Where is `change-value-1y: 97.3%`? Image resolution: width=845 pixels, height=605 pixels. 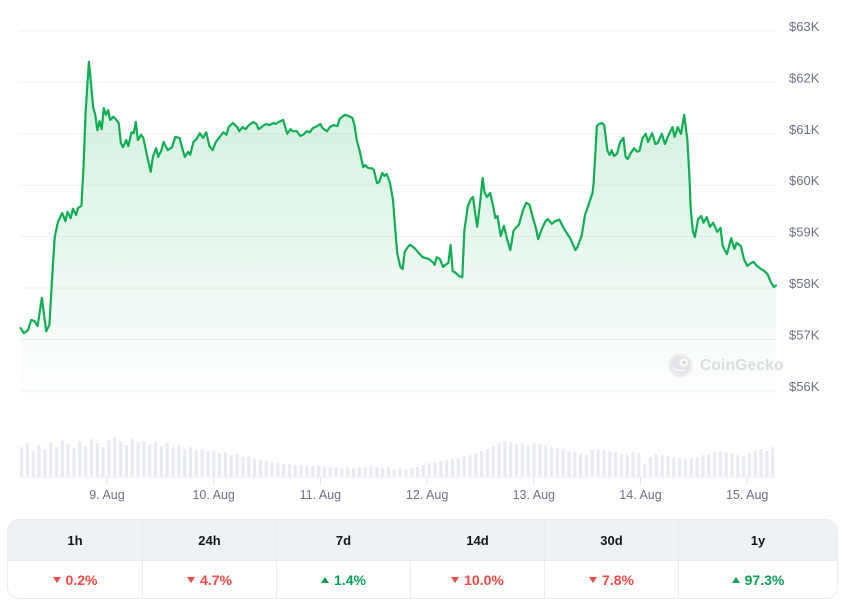 change-value-1y: 97.3% is located at coordinates (757, 579).